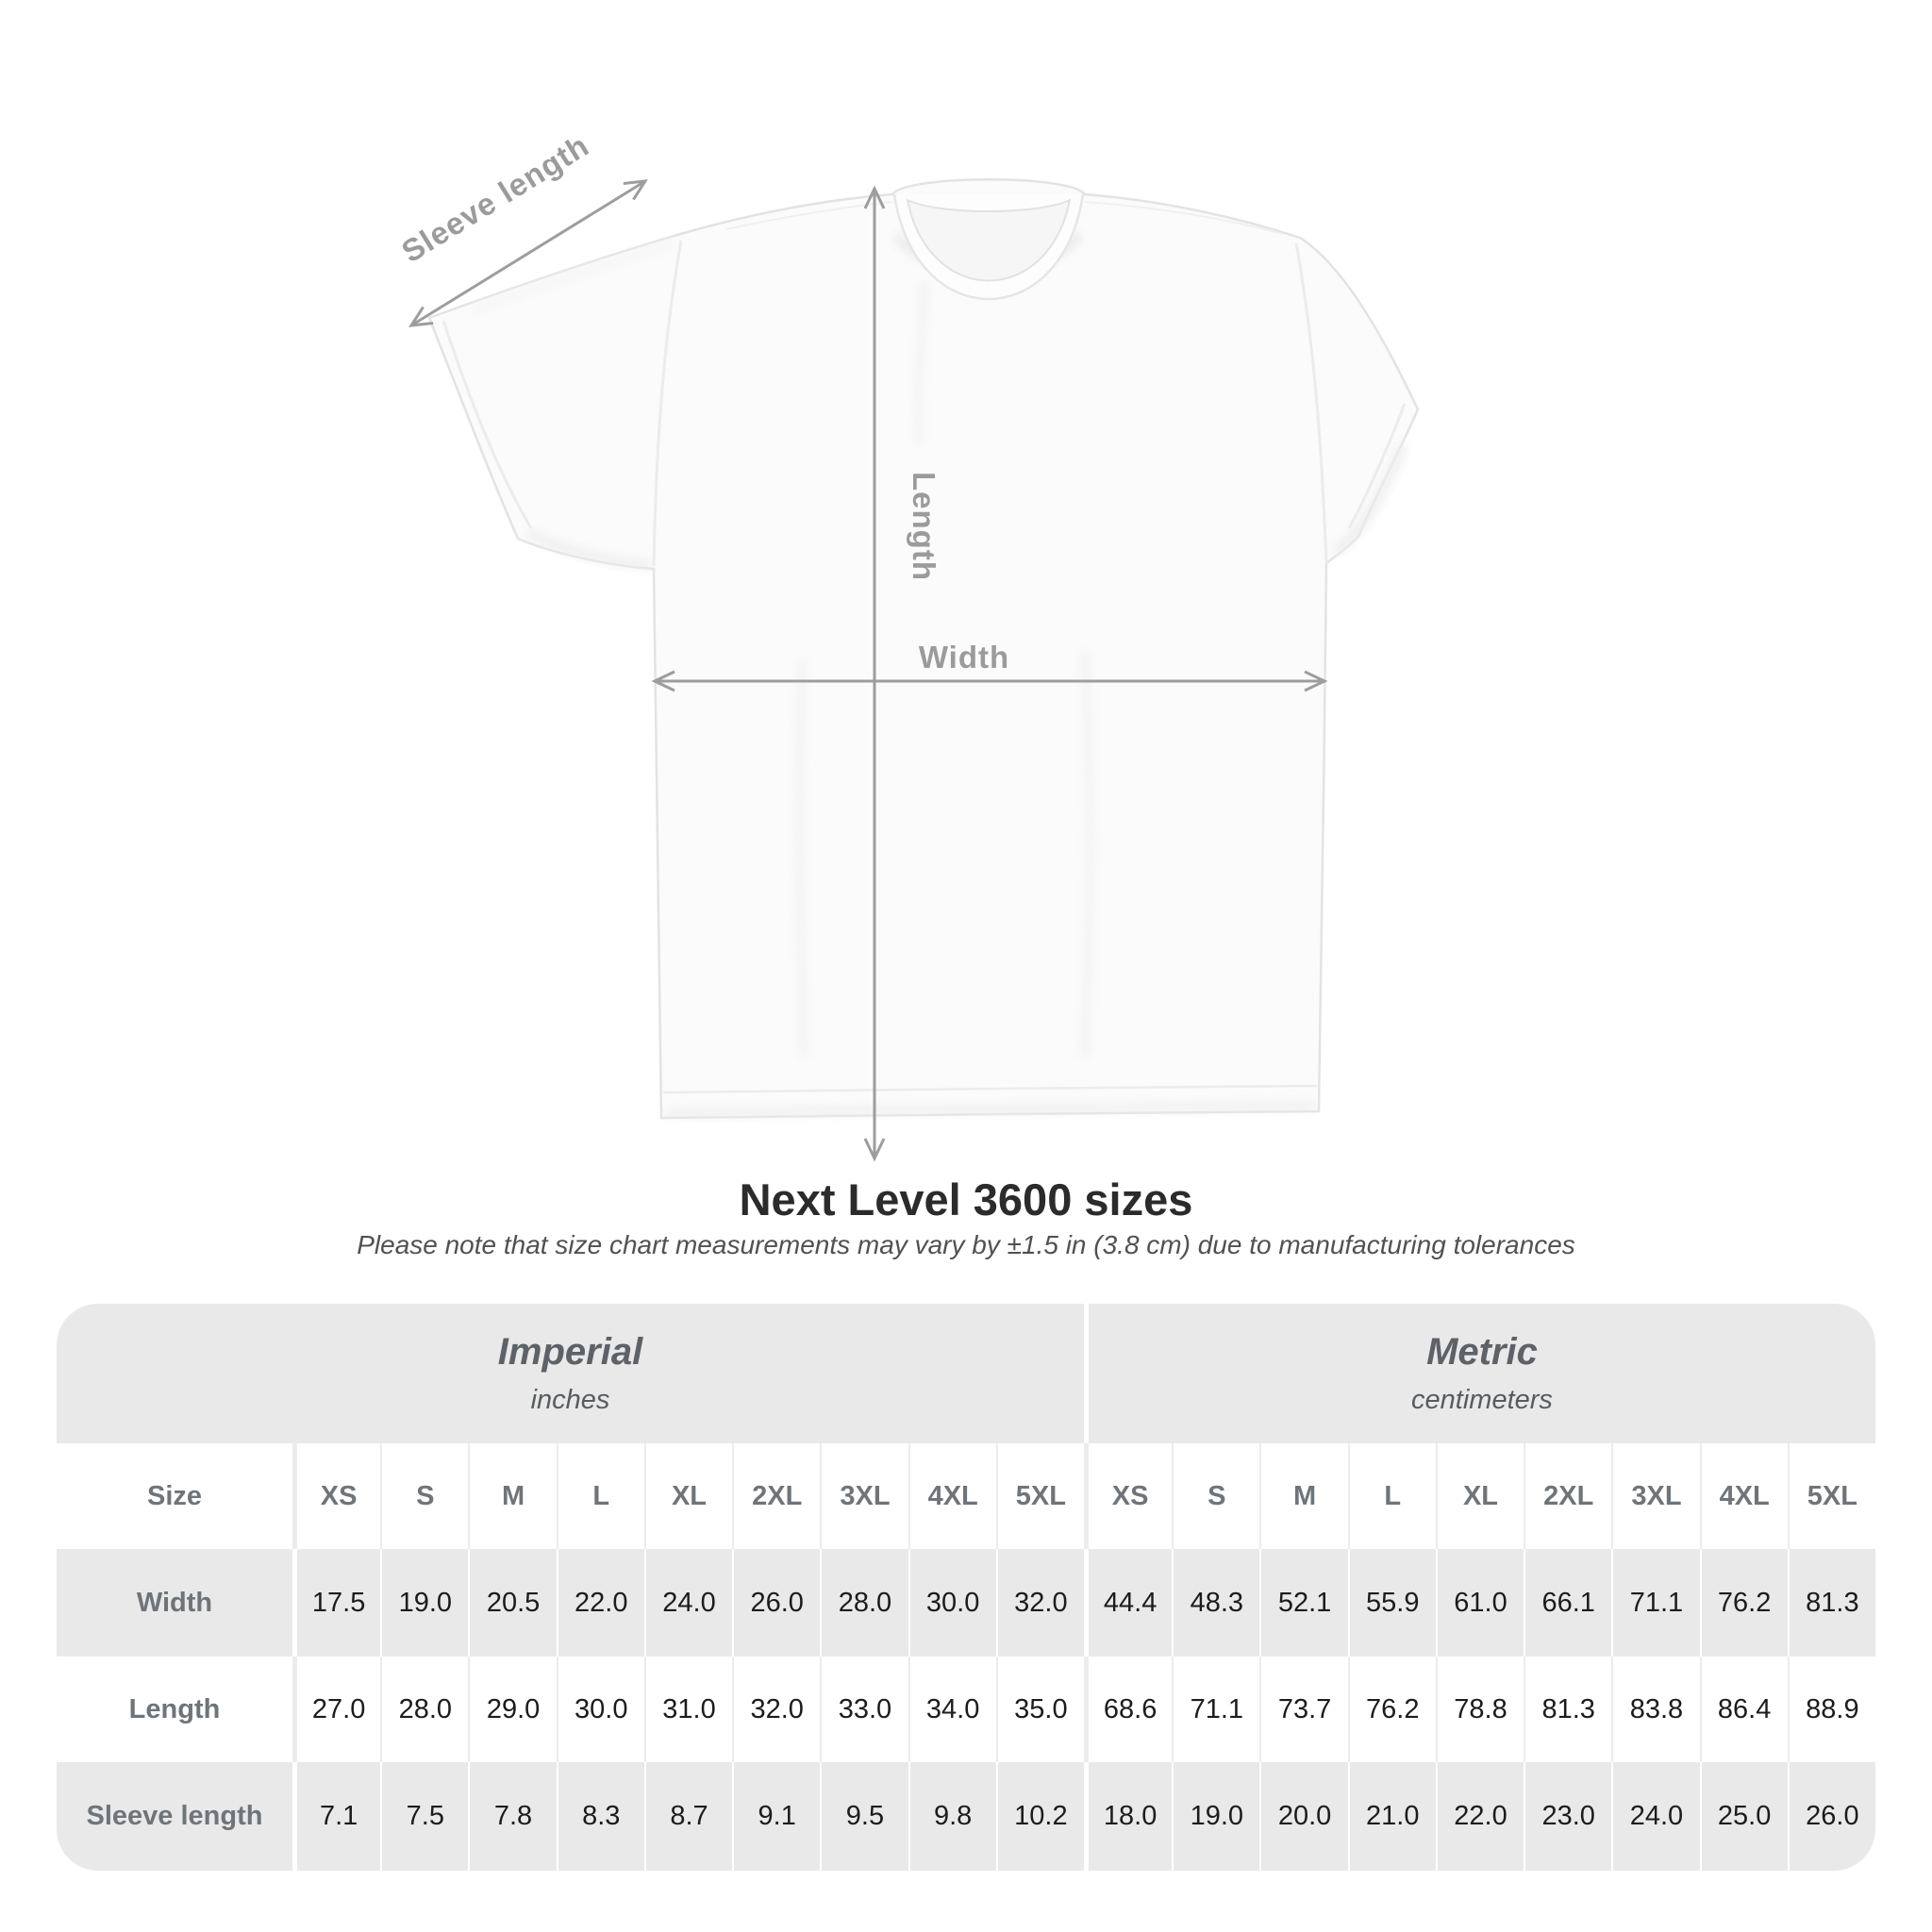 This screenshot has width=1932, height=1932. Describe the element at coordinates (600, 1496) in the screenshot. I see `size-header-imperial-L: L` at that location.